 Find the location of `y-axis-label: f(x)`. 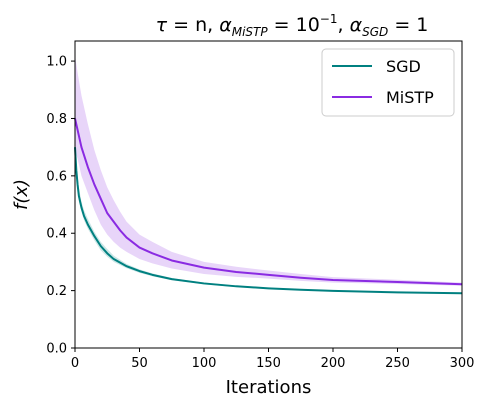

y-axis-label: f(x) is located at coordinates (21, 194).